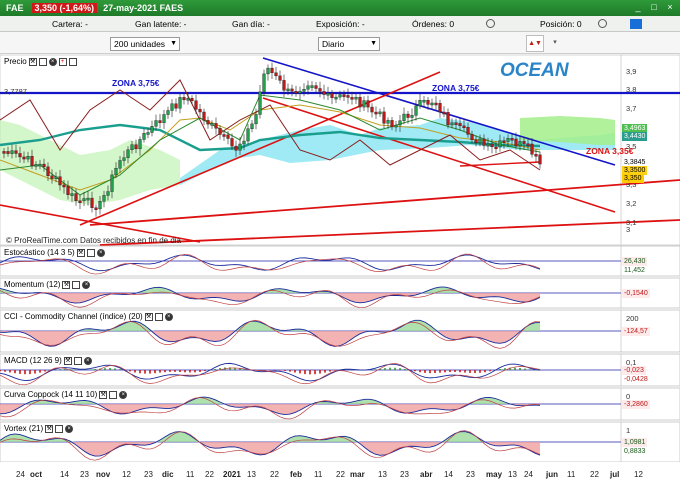 This screenshot has width=680, height=480. I want to click on ordenes-icon, so click(490, 23).